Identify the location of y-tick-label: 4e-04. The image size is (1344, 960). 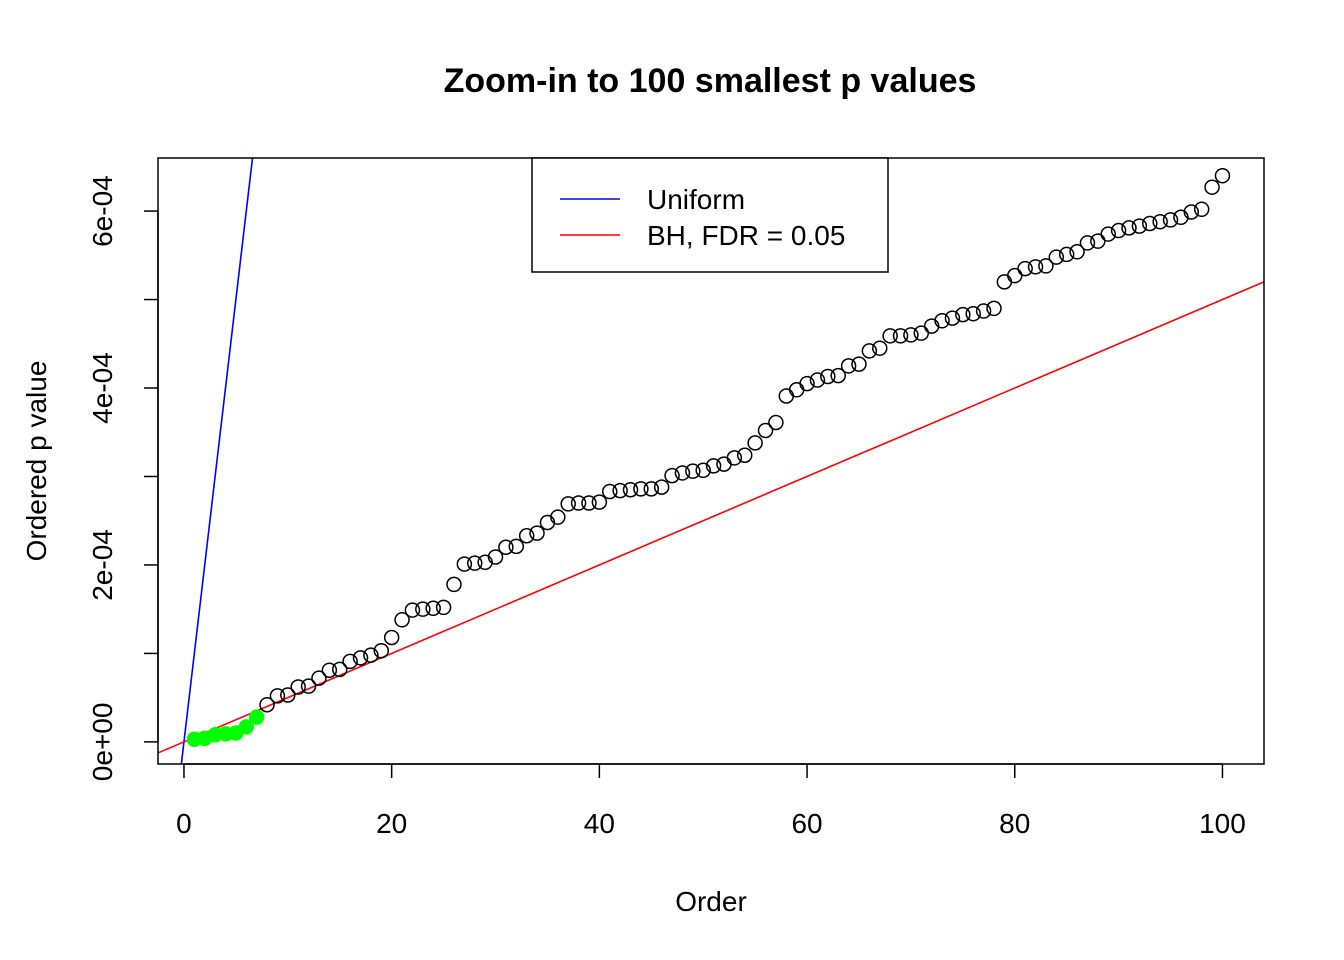
(102, 388).